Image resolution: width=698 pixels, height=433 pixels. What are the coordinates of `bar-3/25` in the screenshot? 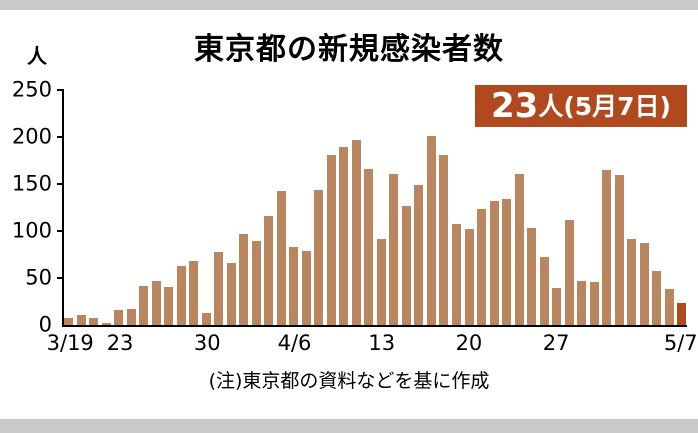 It's located at (144, 305).